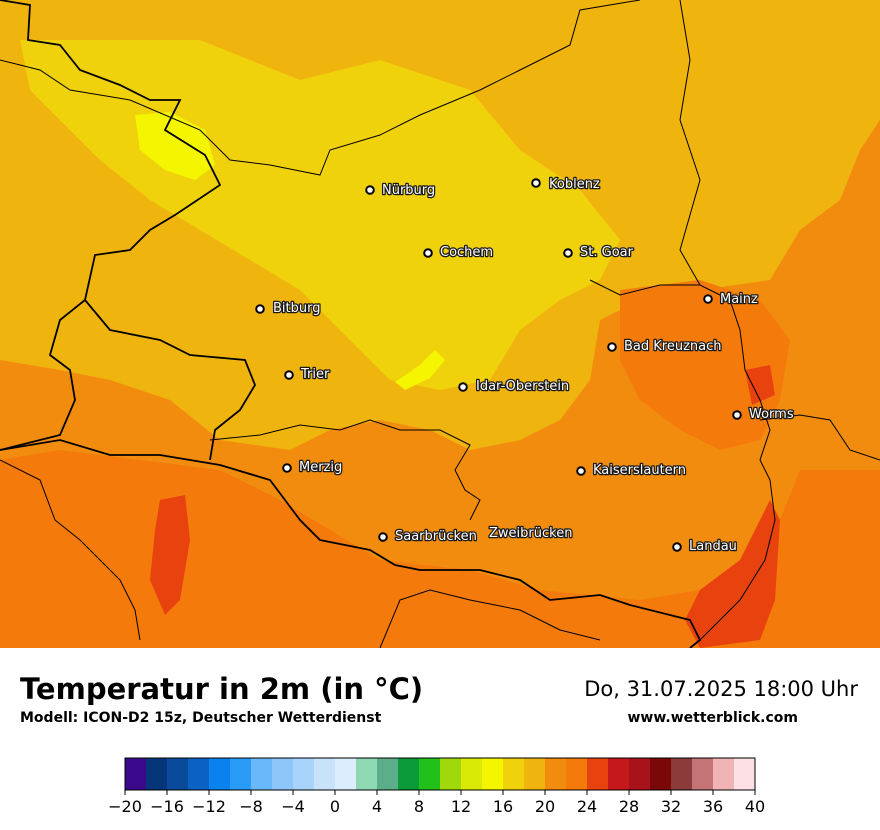 This screenshot has height=830, width=880. Describe the element at coordinates (819, 437) in the screenshot. I see `state-border-rhine` at that location.